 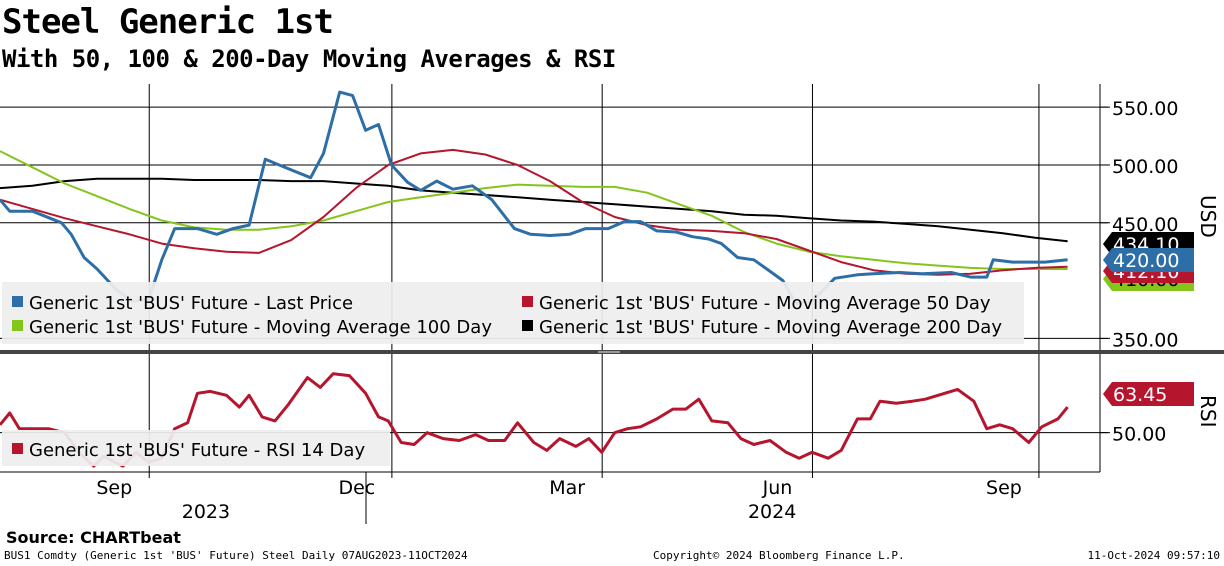 I want to click on series-line-rsi, so click(x=534, y=420).